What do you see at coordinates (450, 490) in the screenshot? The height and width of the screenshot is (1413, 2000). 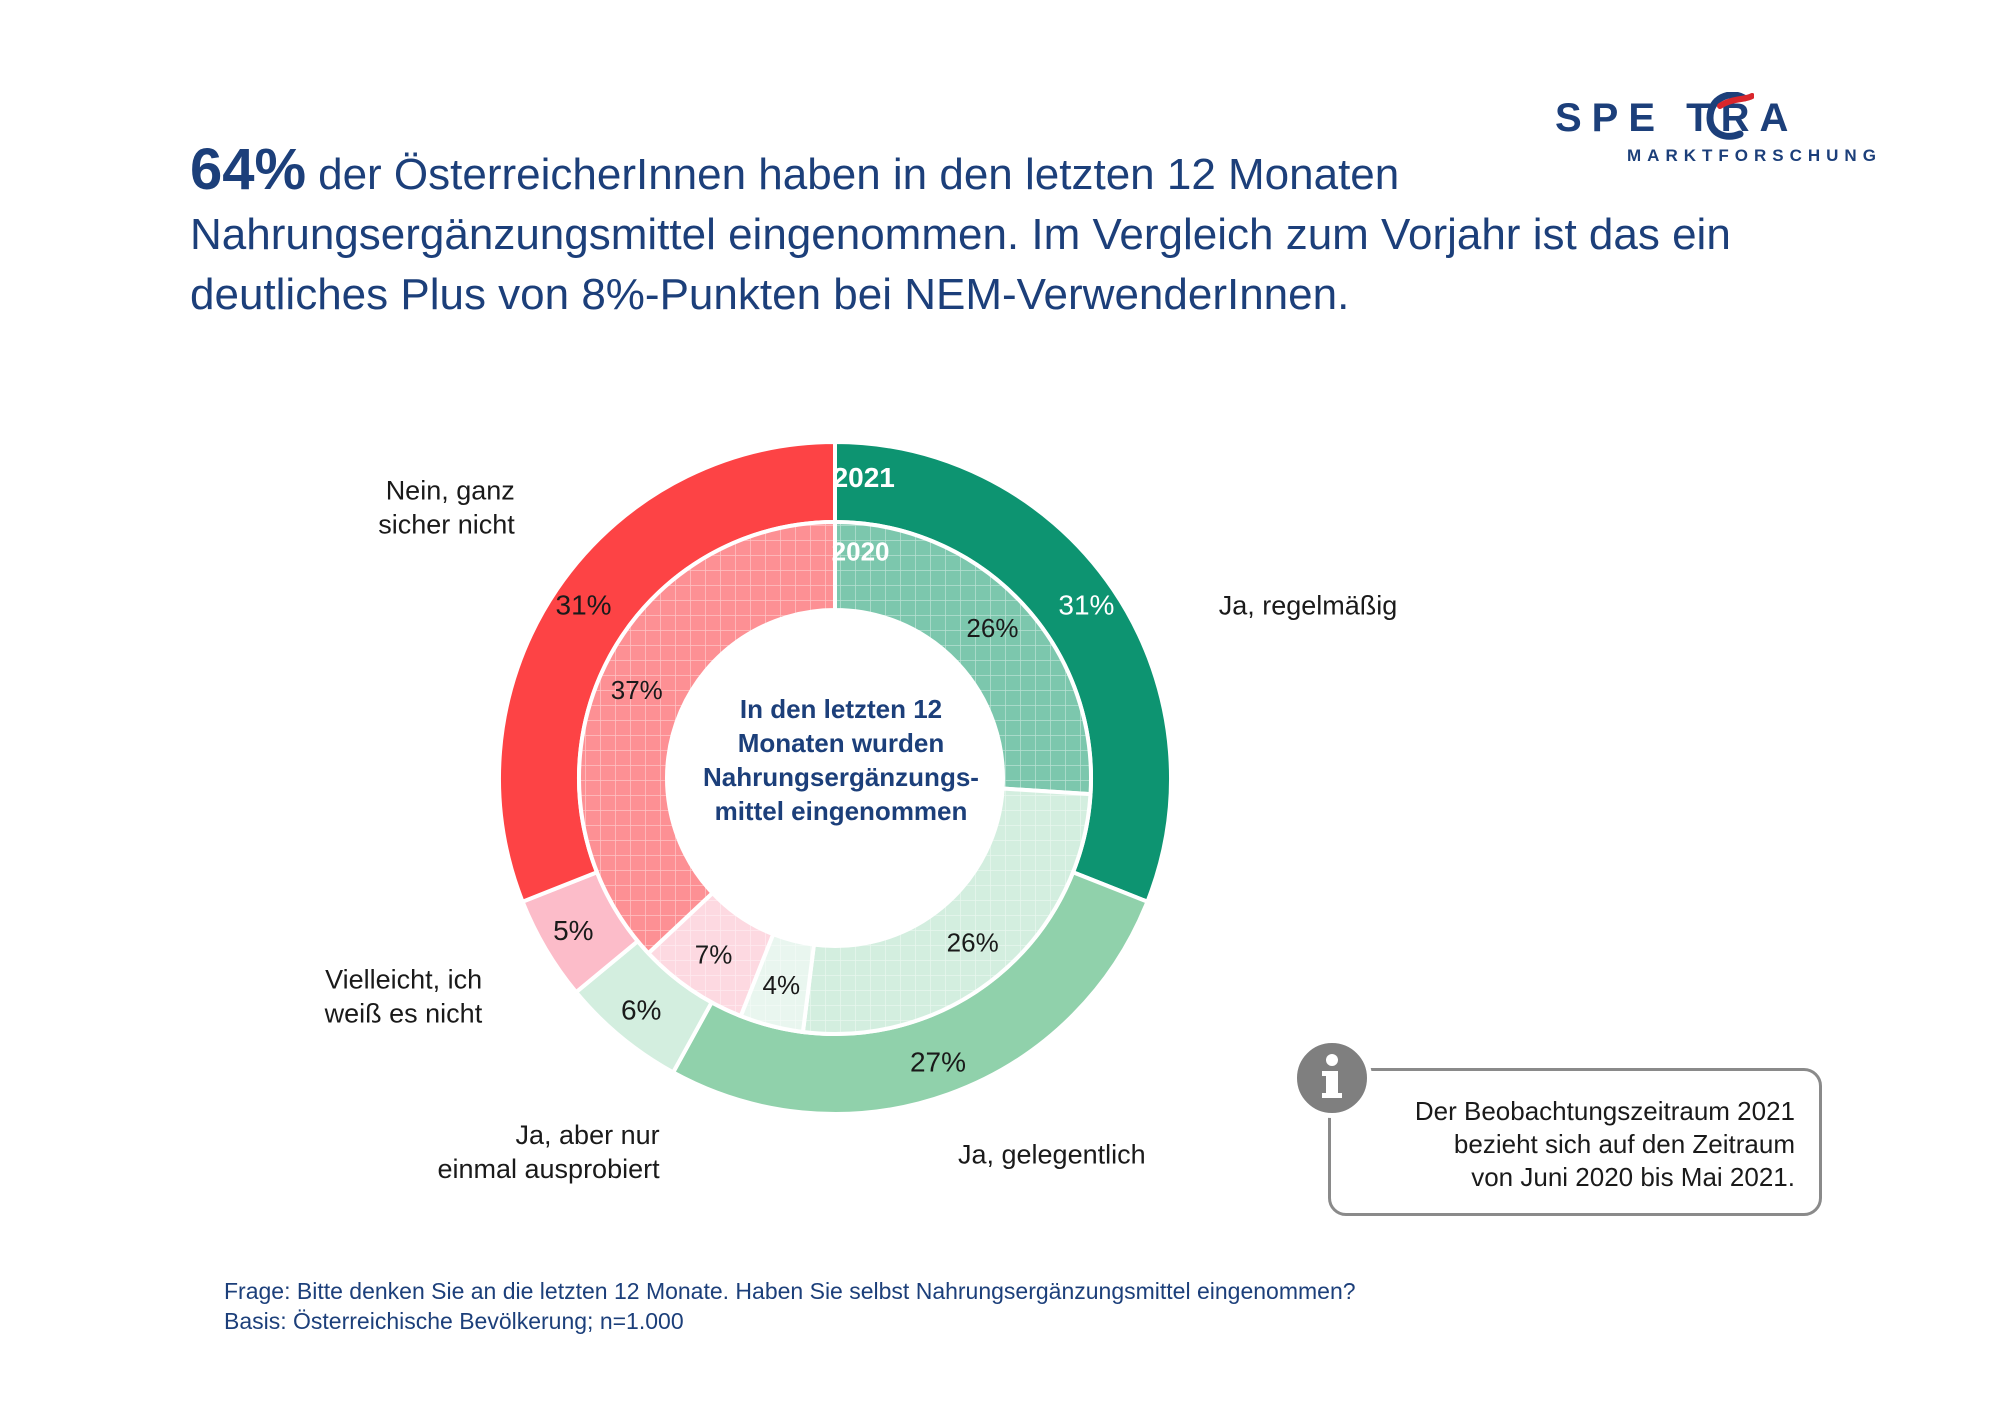 I see `category-label: Nein, ganz` at bounding box center [450, 490].